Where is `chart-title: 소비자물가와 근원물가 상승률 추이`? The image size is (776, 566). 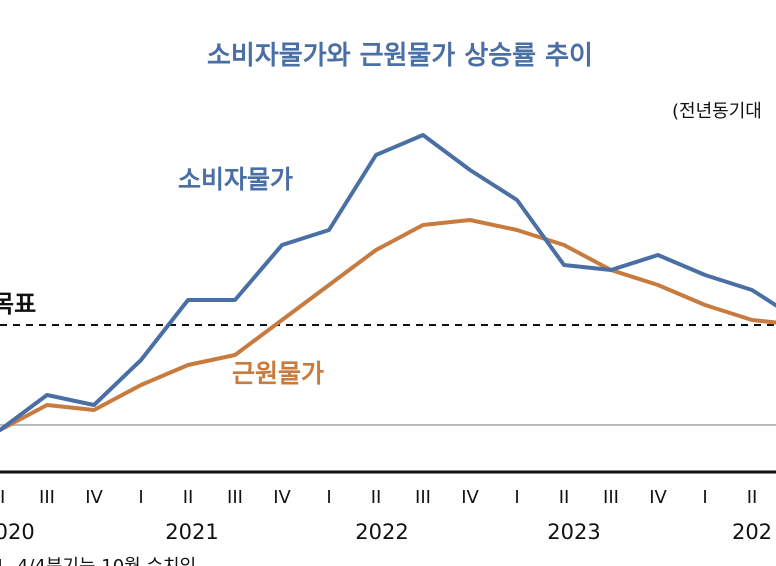
chart-title: 소비자물가와 근원물가 상승률 추이 is located at coordinates (400, 56).